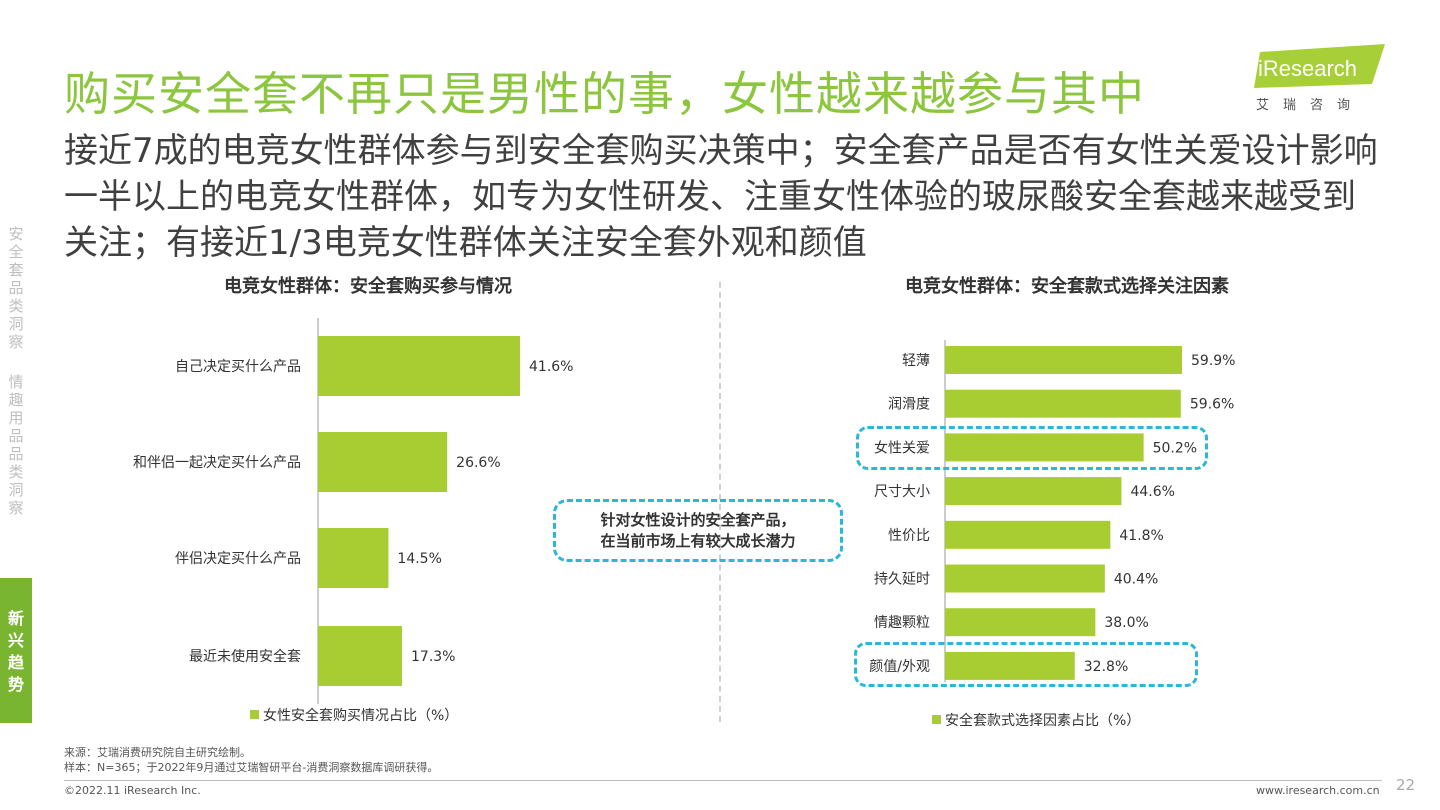 The height and width of the screenshot is (810, 1440). Describe the element at coordinates (1318, 790) in the screenshot. I see `footer-url: www.iresearch.com.cn` at that location.